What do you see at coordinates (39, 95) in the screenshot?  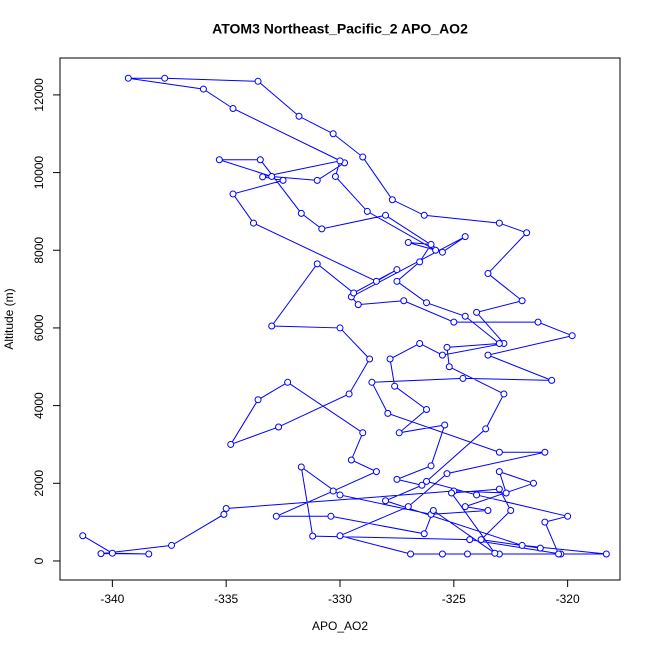 I see `y-tick-label: 12000` at bounding box center [39, 95].